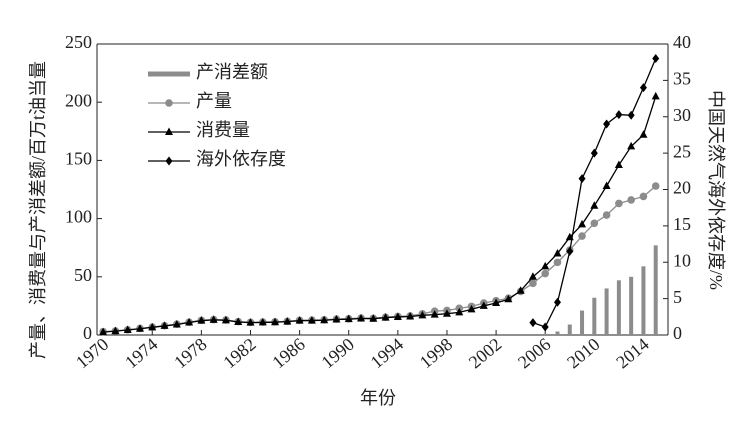 Image resolution: width=732 pixels, height=428 pixels. I want to click on y2-tick-label: 30, so click(682, 115).